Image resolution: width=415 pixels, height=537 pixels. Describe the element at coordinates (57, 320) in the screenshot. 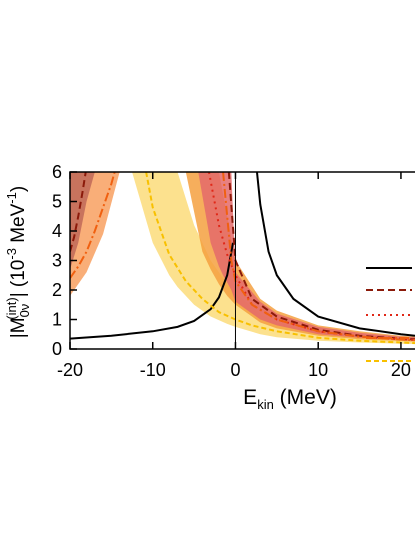

I see `y-tick-label: 1` at that location.